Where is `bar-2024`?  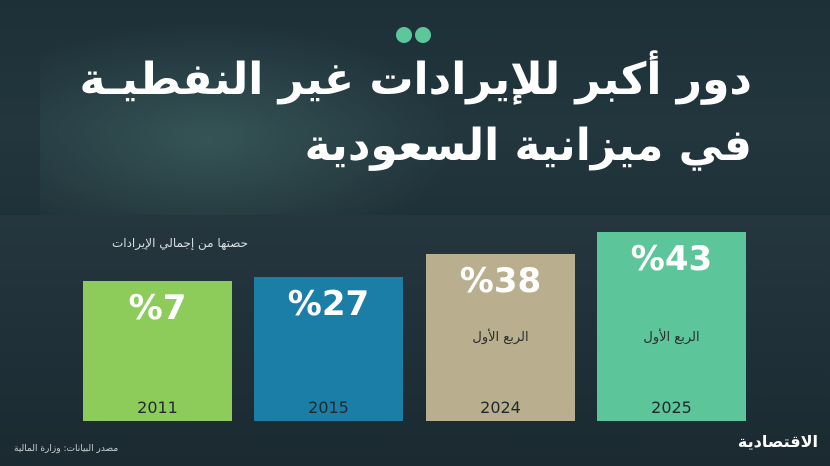
bar-2024 is located at coordinates (500, 337).